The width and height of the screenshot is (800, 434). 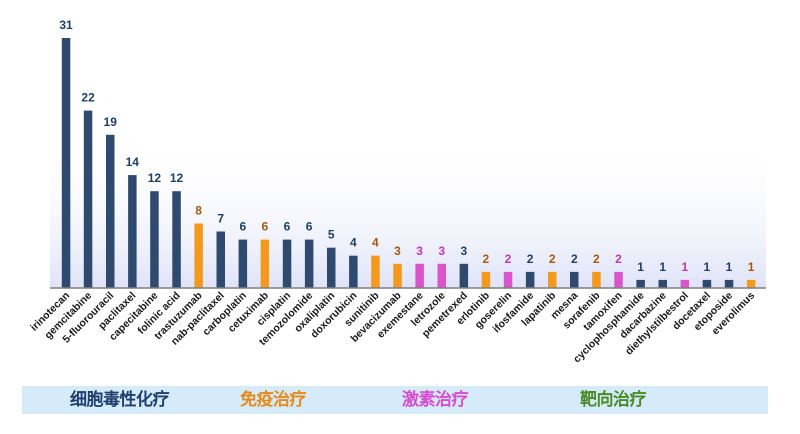 I want to click on data-label-carboplatin: 6, so click(x=242, y=227).